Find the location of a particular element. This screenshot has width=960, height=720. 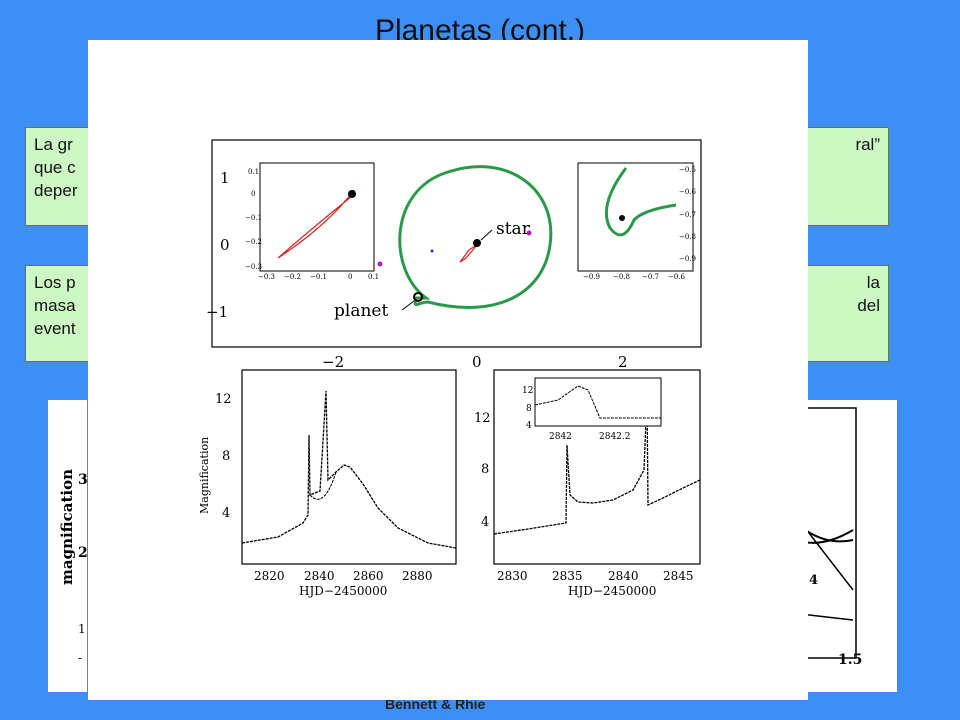

tick-label: −1 is located at coordinates (217, 312).